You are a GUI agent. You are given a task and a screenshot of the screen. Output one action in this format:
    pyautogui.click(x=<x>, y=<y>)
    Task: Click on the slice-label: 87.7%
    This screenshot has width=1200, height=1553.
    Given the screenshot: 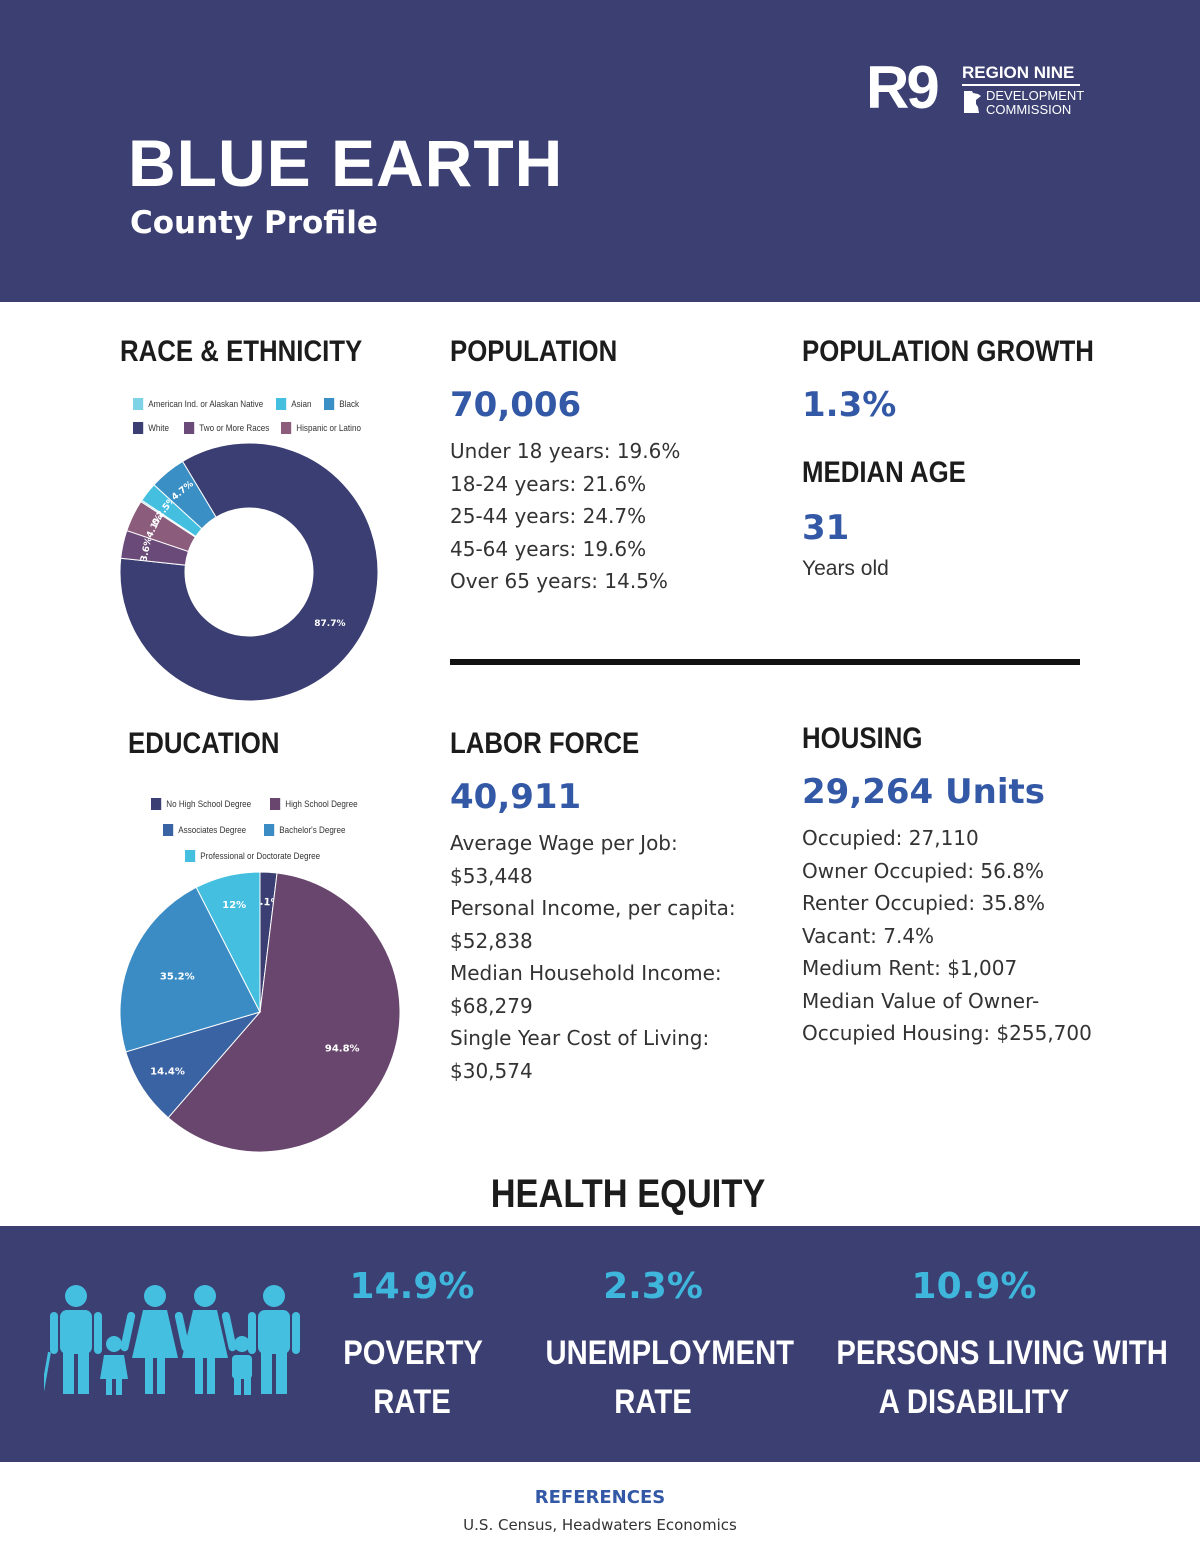 What is the action you would take?
    pyautogui.click(x=329, y=624)
    